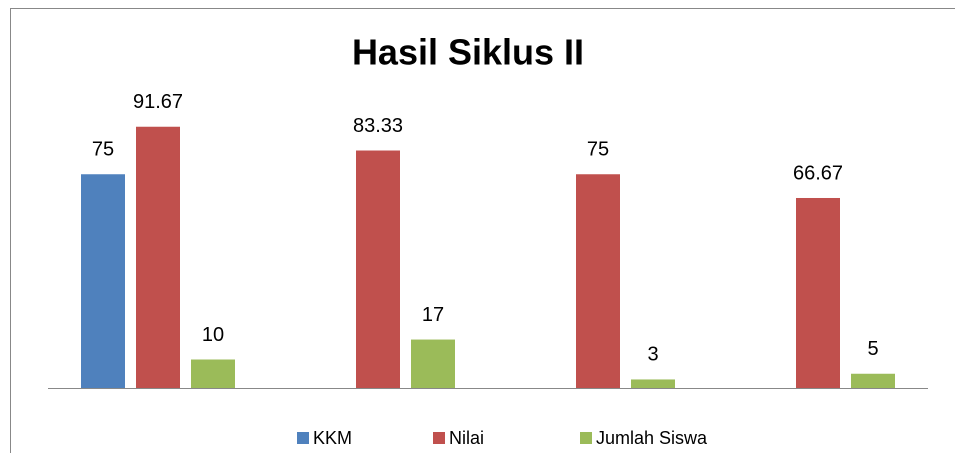 This screenshot has height=453, width=955. Describe the element at coordinates (433, 315) in the screenshot. I see `data-label: 17` at that location.